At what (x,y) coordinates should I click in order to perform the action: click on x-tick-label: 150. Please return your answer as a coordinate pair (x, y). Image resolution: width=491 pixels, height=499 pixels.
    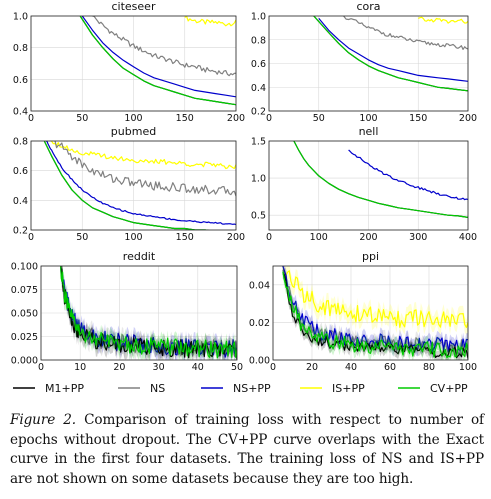
    Looking at the image, I should click on (185, 237).